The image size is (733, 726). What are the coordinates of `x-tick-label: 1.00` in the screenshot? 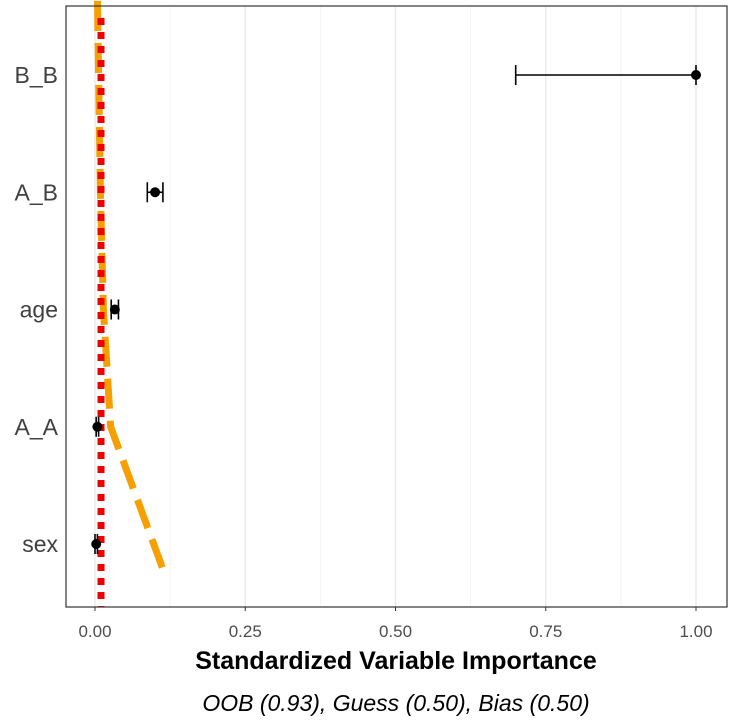 It's located at (695, 631).